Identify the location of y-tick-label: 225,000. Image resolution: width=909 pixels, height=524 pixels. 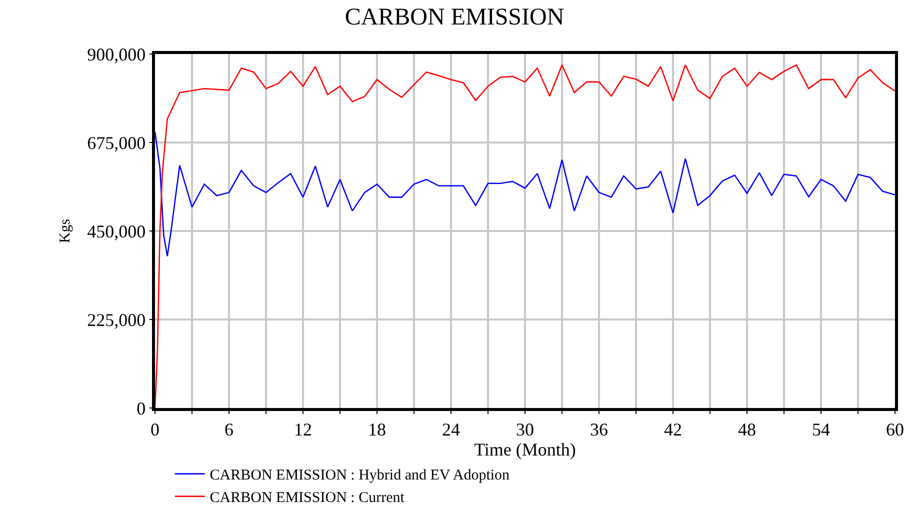
(116, 320).